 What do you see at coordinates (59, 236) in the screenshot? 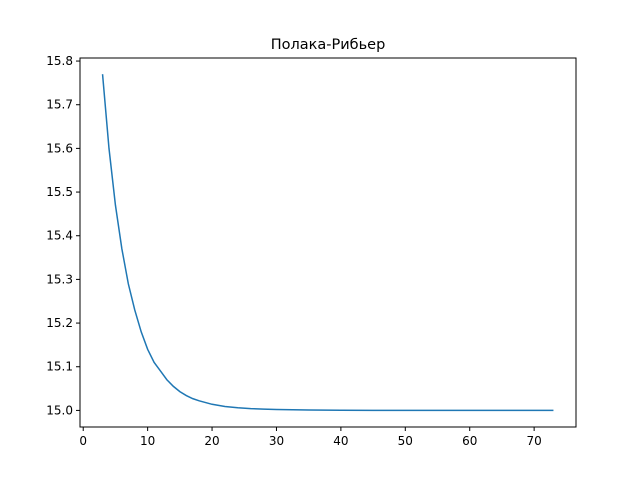
I see `y-tick-label: 15.4` at bounding box center [59, 236].